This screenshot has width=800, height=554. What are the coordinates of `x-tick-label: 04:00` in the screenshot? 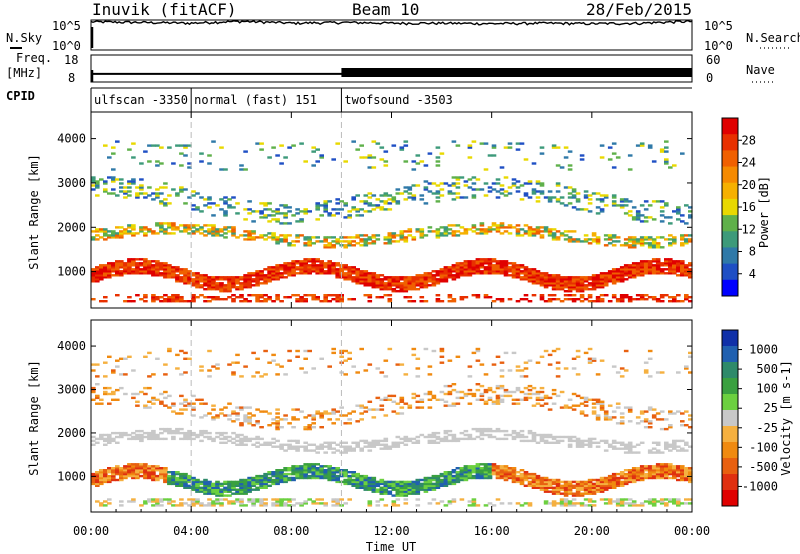 It's located at (191, 531).